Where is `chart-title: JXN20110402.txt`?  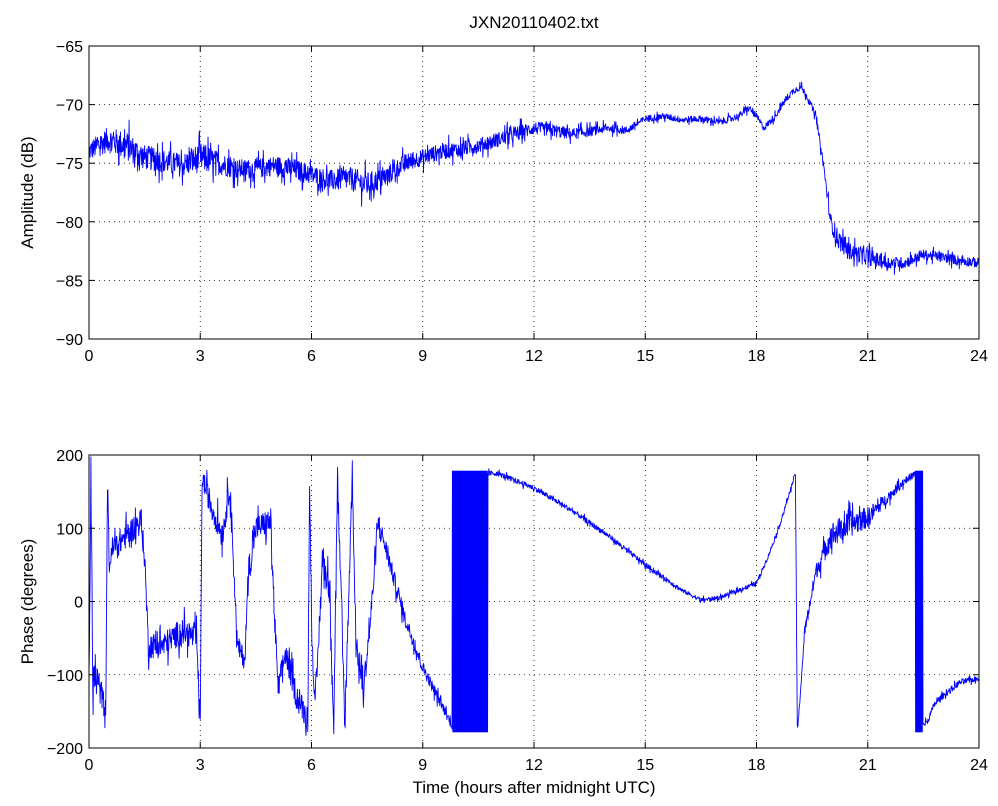
chart-title: JXN20110402.txt is located at coordinates (533, 22).